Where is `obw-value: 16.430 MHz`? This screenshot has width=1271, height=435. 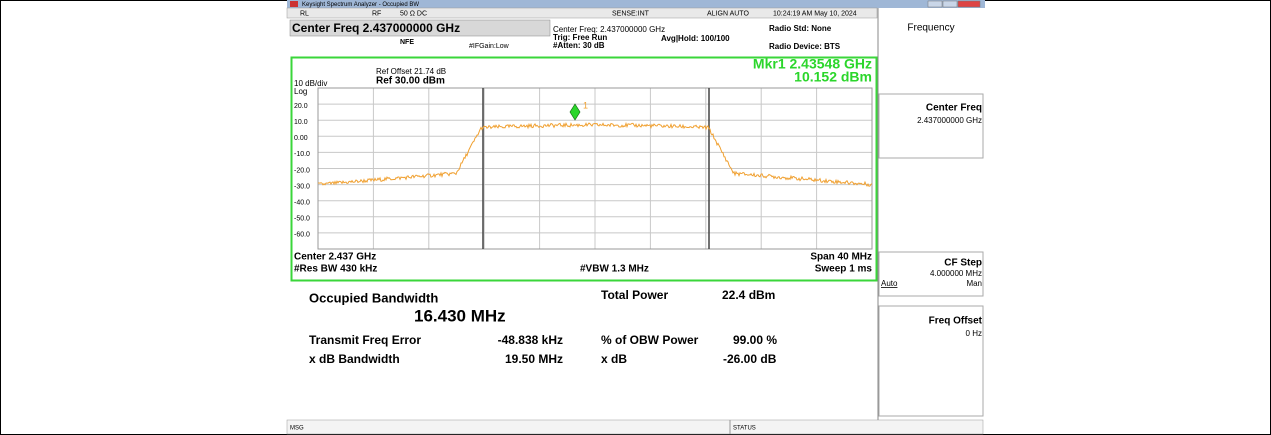
obw-value: 16.430 MHz is located at coordinates (460, 315).